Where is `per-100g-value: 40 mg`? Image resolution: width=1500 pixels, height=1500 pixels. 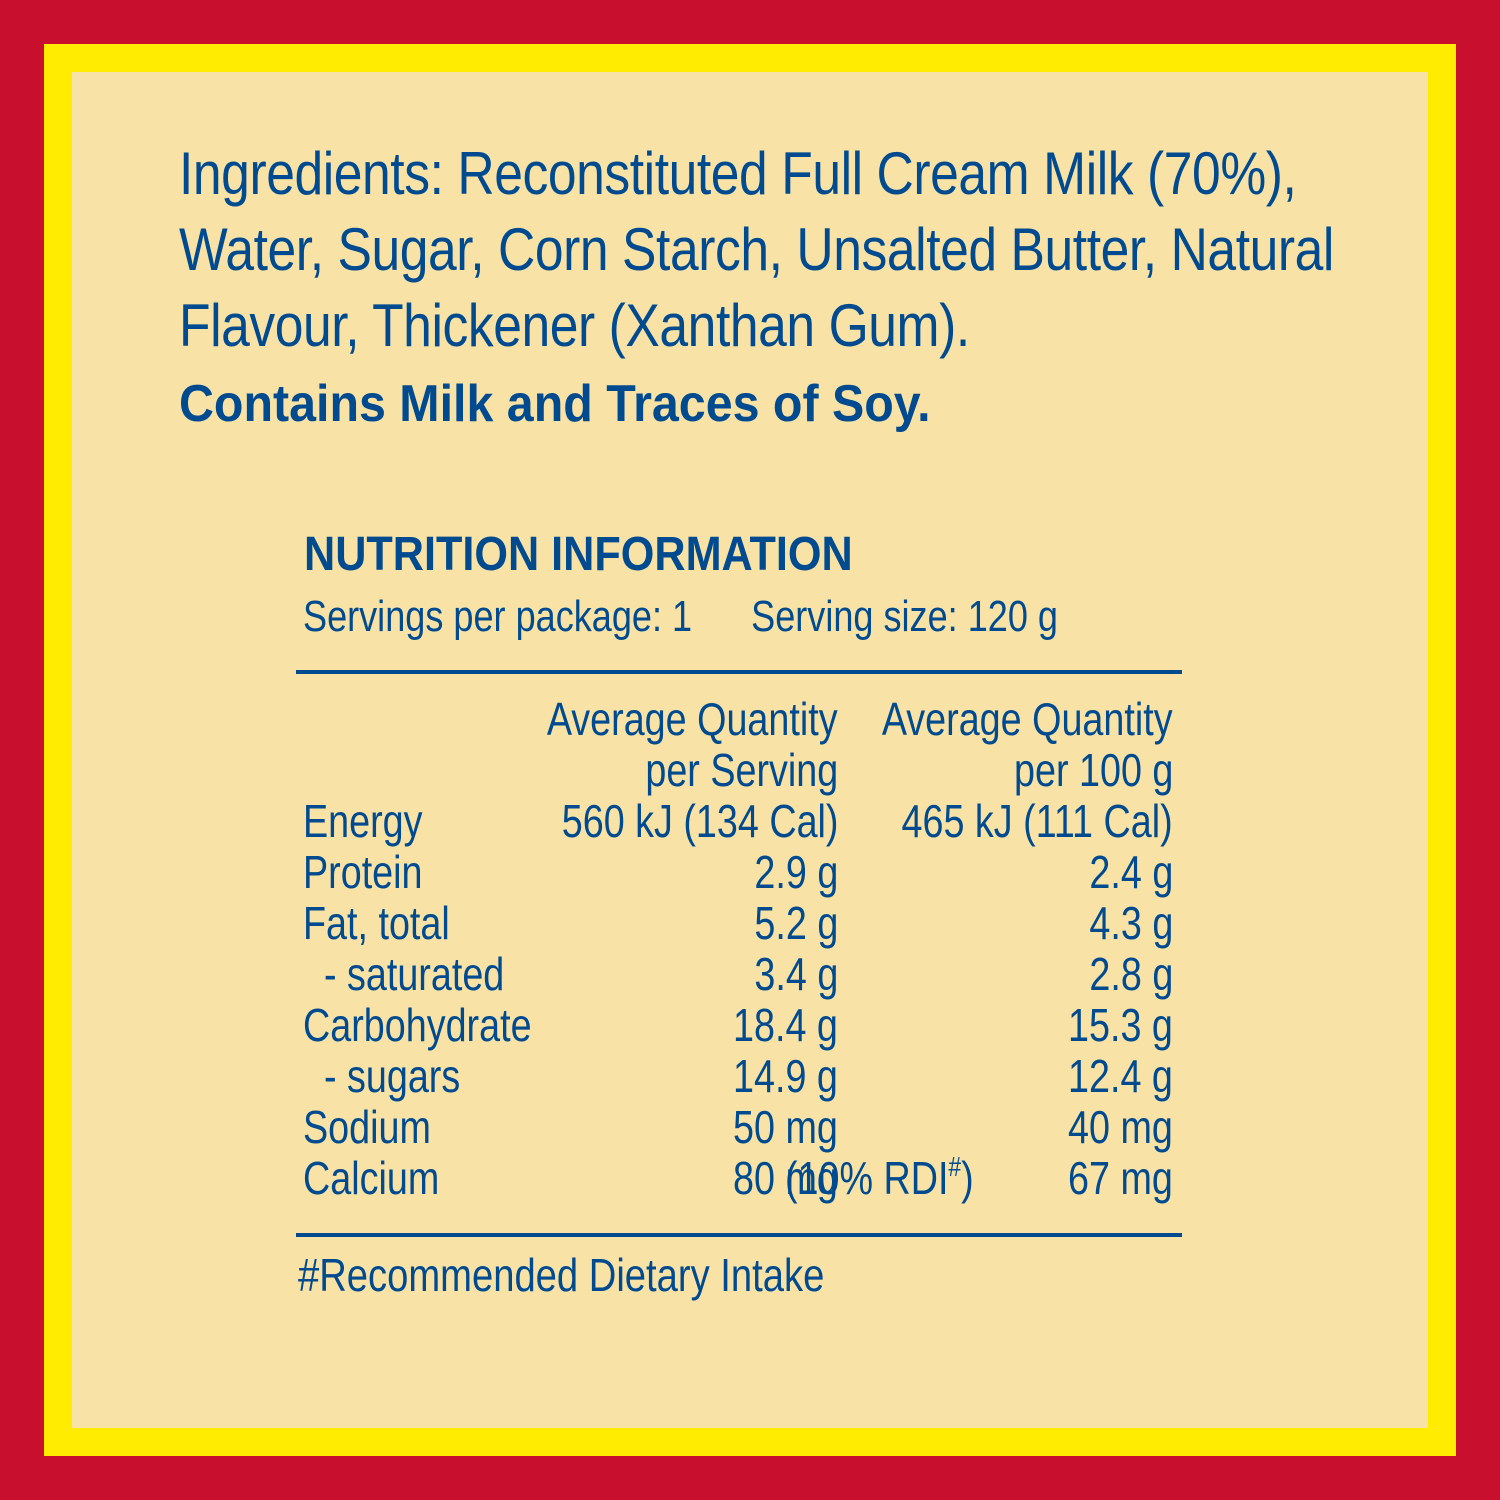
per-100g-value: 40 mg is located at coordinates (1120, 1127).